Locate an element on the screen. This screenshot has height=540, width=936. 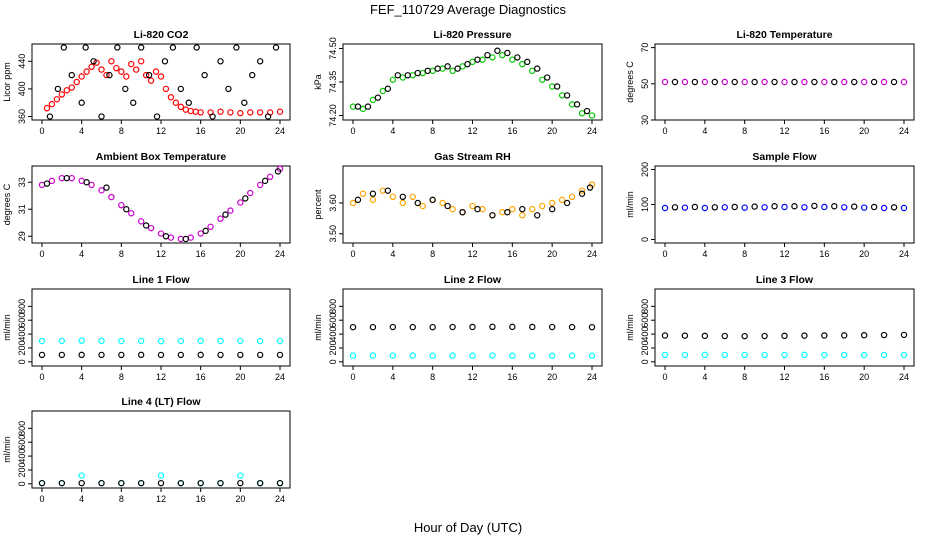
y-tick-label: 0 is located at coordinates (22, 361).